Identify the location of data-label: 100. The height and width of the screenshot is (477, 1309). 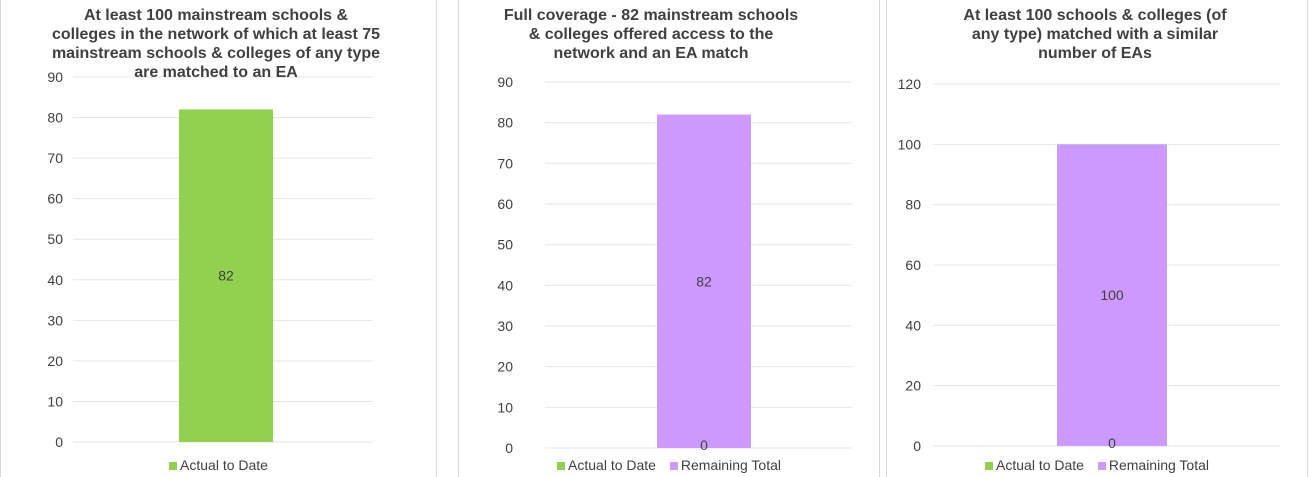
(1112, 295).